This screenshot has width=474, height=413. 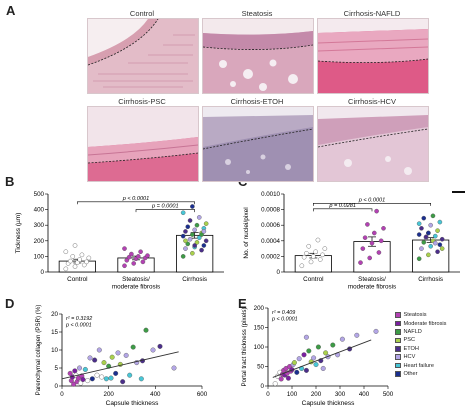 What do you see at coordinates (165, 207) in the screenshot?
I see `significance-label: p = 0.0001` at bounding box center [165, 207].